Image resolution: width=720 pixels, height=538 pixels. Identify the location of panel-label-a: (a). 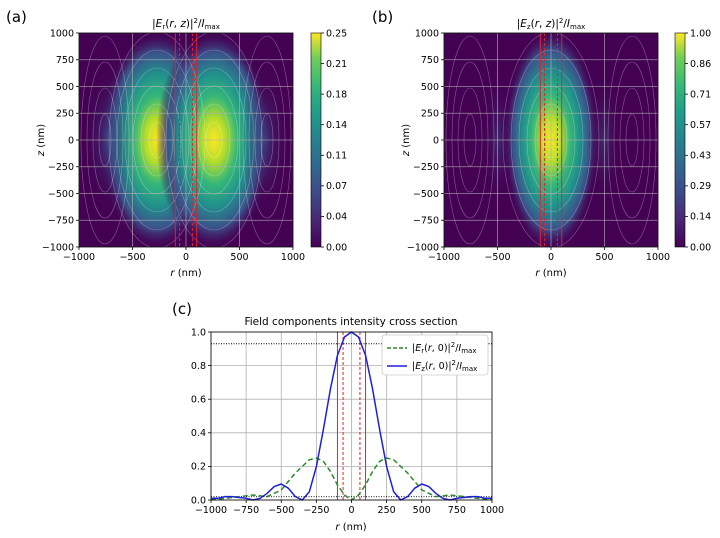
(16, 17).